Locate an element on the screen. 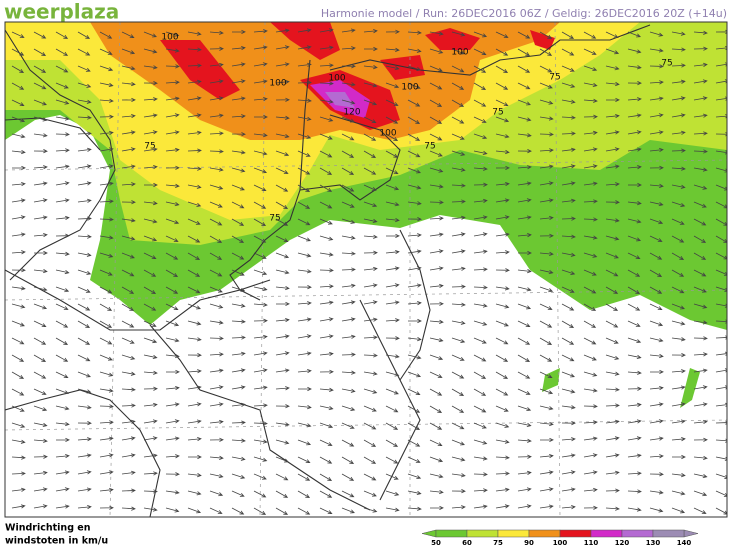 This screenshot has height=548, width=732. grid-line is located at coordinates (557, 269).